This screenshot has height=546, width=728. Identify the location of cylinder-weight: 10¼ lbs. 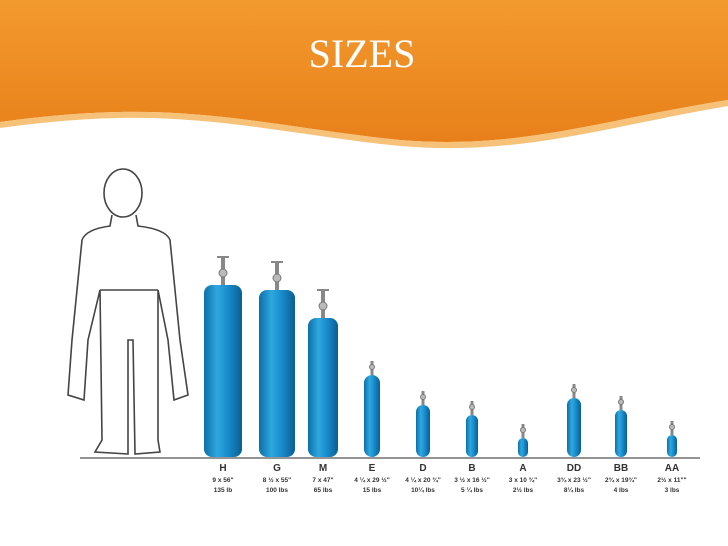
(423, 490).